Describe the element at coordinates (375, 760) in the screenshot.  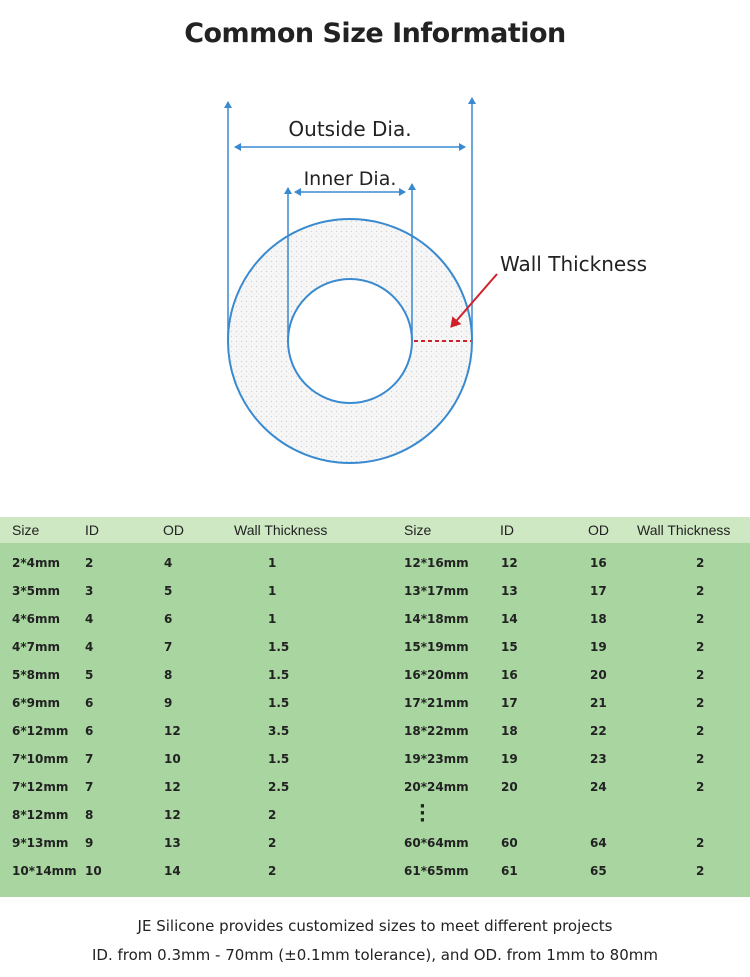
I see `table-row: 7*10mm 7 10 1.5 19*23mm 19 23 2` at that location.